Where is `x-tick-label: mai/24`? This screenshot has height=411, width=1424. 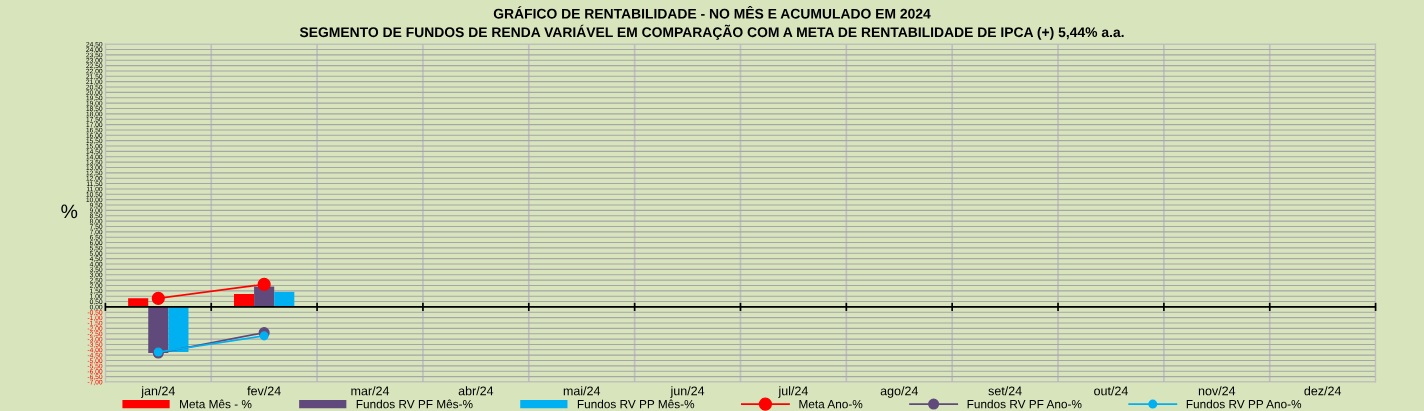
x-tick-label: mai/24 is located at coordinates (582, 391).